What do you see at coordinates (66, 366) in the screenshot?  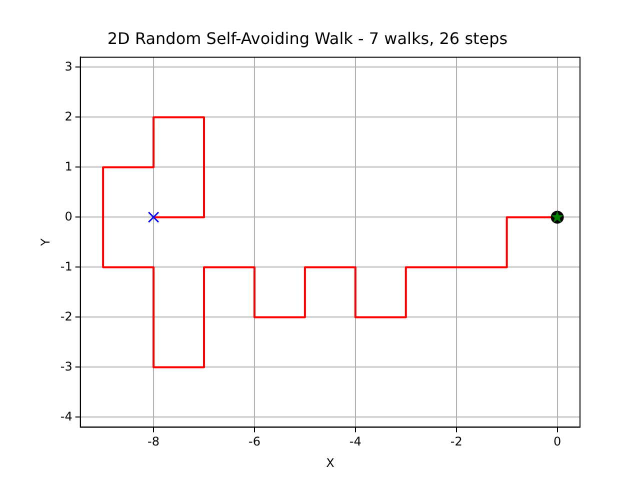 I see `y-tick-label: -3` at bounding box center [66, 366].